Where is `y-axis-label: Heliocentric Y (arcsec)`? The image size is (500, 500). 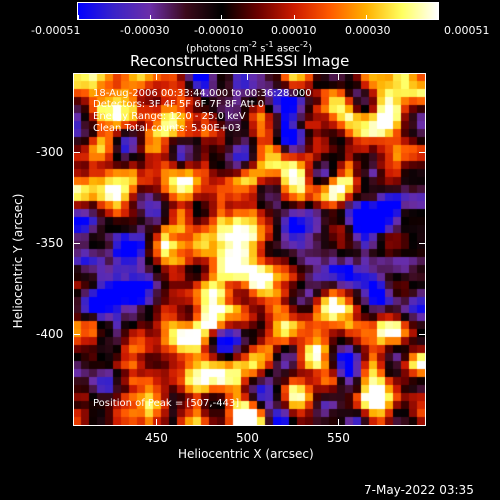 y-axis-label: Heliocentric Y (arcsec) is located at coordinates (18, 261).